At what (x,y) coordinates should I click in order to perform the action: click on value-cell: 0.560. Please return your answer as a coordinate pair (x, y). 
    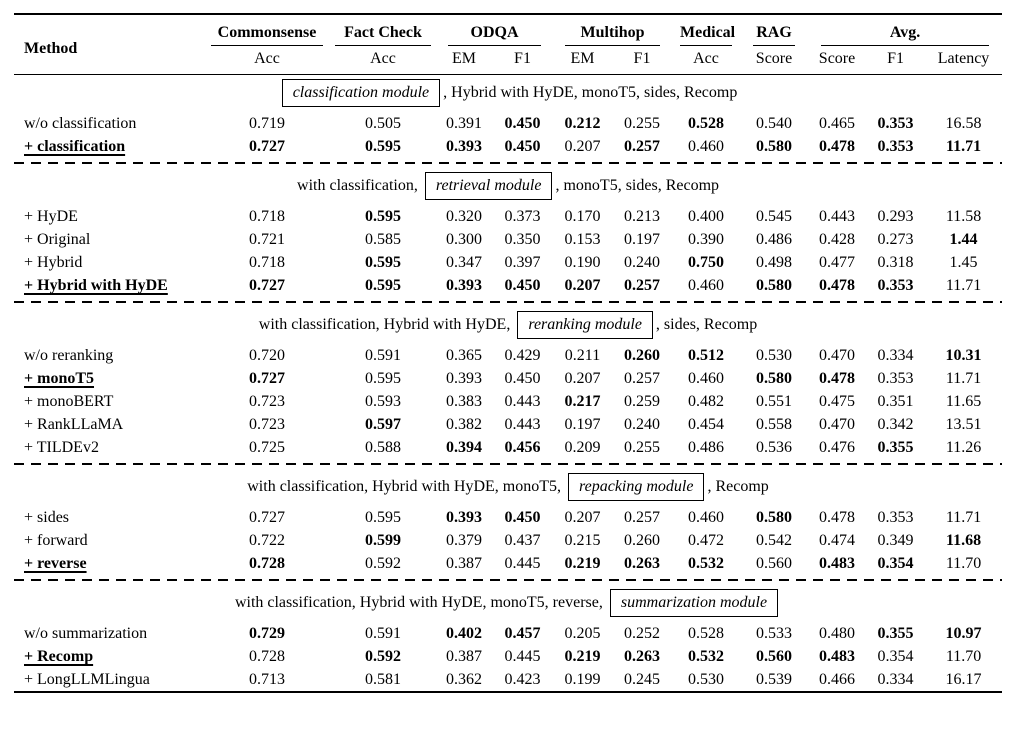
    Looking at the image, I should click on (774, 656).